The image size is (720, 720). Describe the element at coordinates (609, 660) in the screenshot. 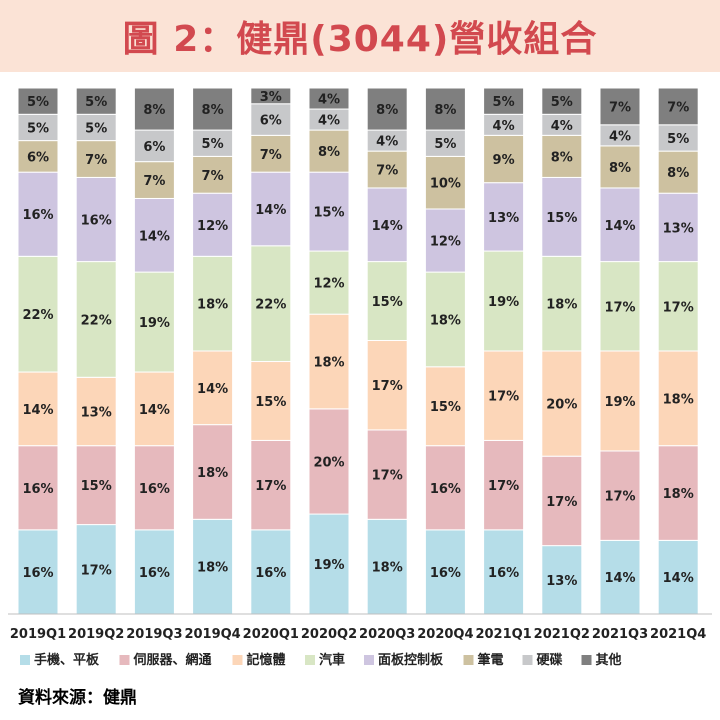

I see `legend-label: 其他` at that location.